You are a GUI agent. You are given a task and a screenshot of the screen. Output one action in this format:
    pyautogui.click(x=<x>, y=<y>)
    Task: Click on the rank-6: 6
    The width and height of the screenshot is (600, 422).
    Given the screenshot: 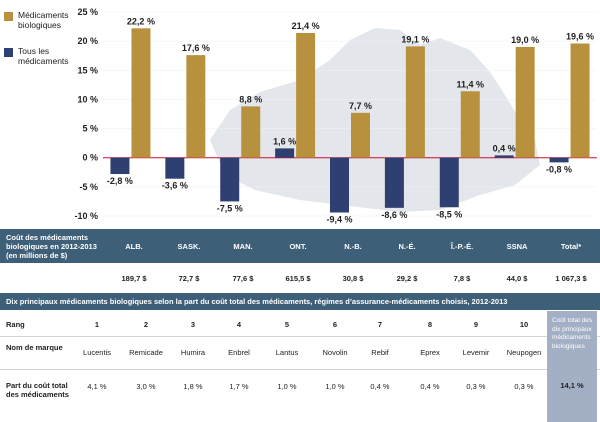 What is the action you would take?
    pyautogui.click(x=335, y=324)
    